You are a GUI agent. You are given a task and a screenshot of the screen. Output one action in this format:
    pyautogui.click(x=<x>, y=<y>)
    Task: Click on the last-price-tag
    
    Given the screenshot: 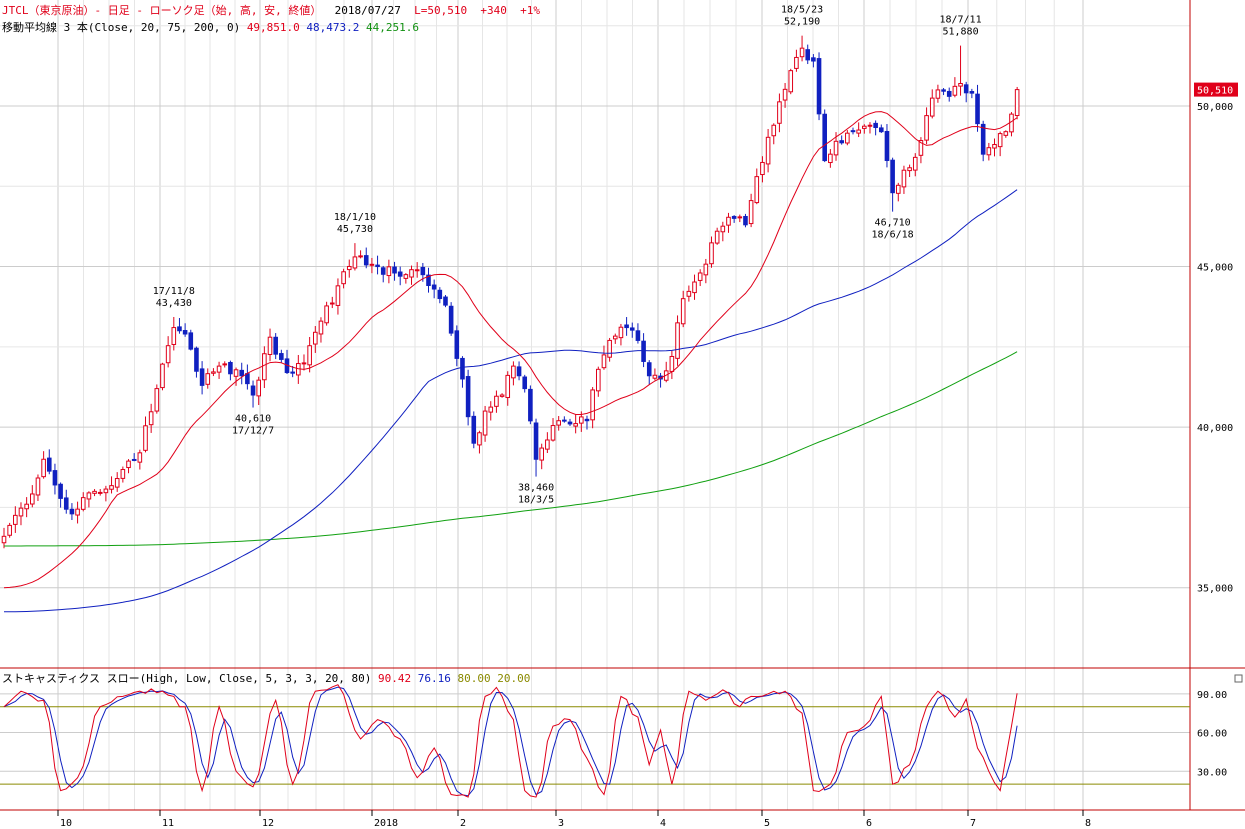 What is the action you would take?
    pyautogui.click(x=1216, y=89)
    